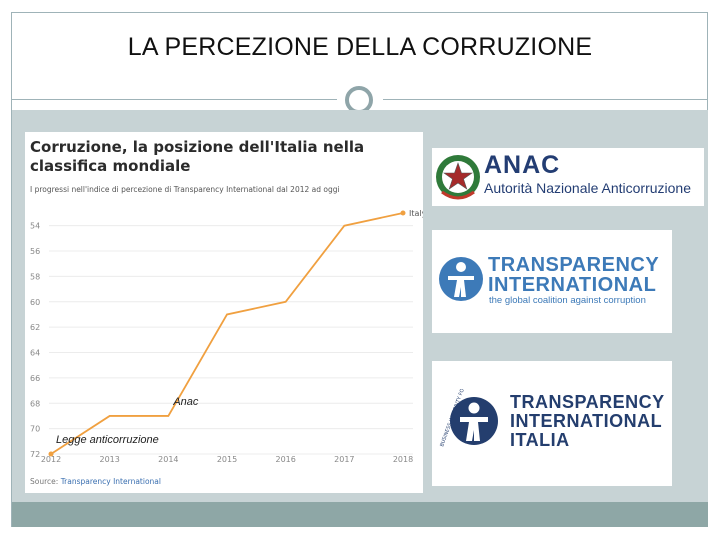 This screenshot has width=720, height=540. I want to click on x-tick-label: 2014, so click(168, 459).